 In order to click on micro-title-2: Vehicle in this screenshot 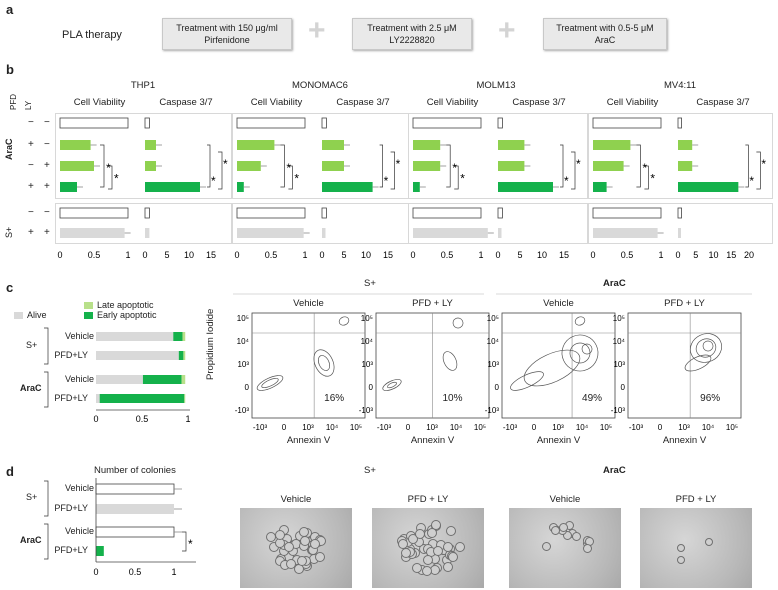, I will do `click(565, 499)`.